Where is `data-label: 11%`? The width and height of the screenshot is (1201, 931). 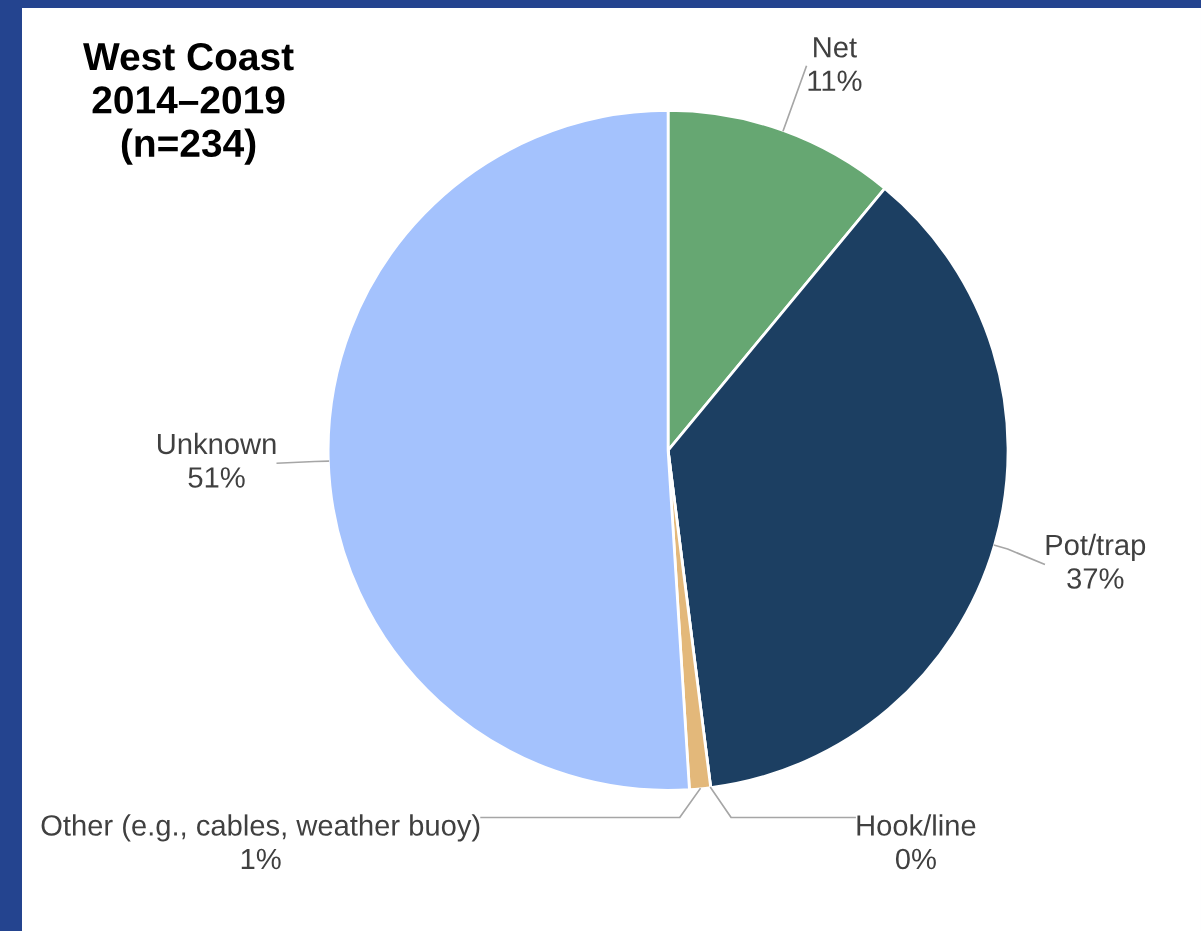 data-label: 11% is located at coordinates (835, 81).